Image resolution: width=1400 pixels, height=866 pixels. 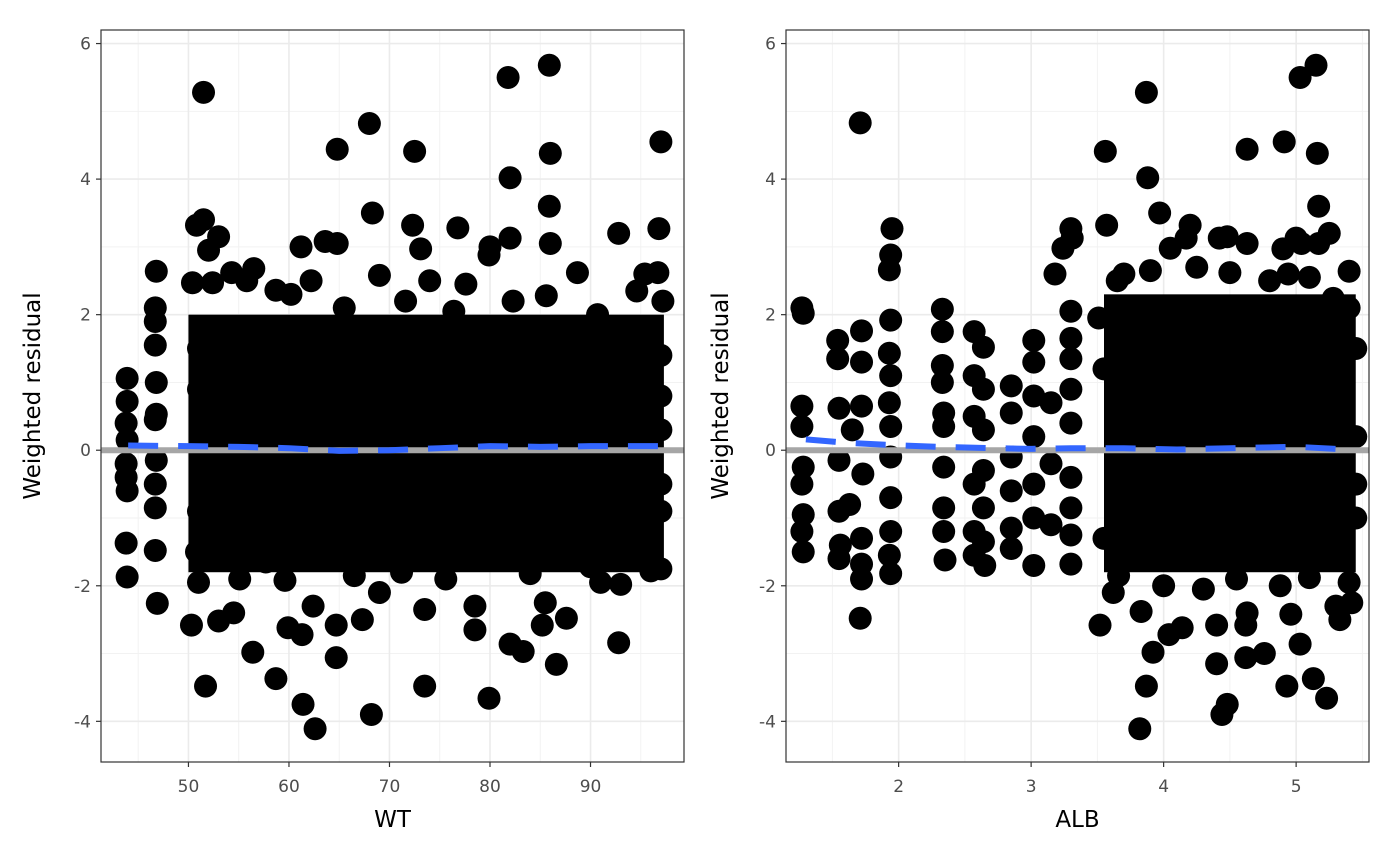 What do you see at coordinates (1296, 787) in the screenshot?
I see `x-tick-label: 5` at bounding box center [1296, 787].